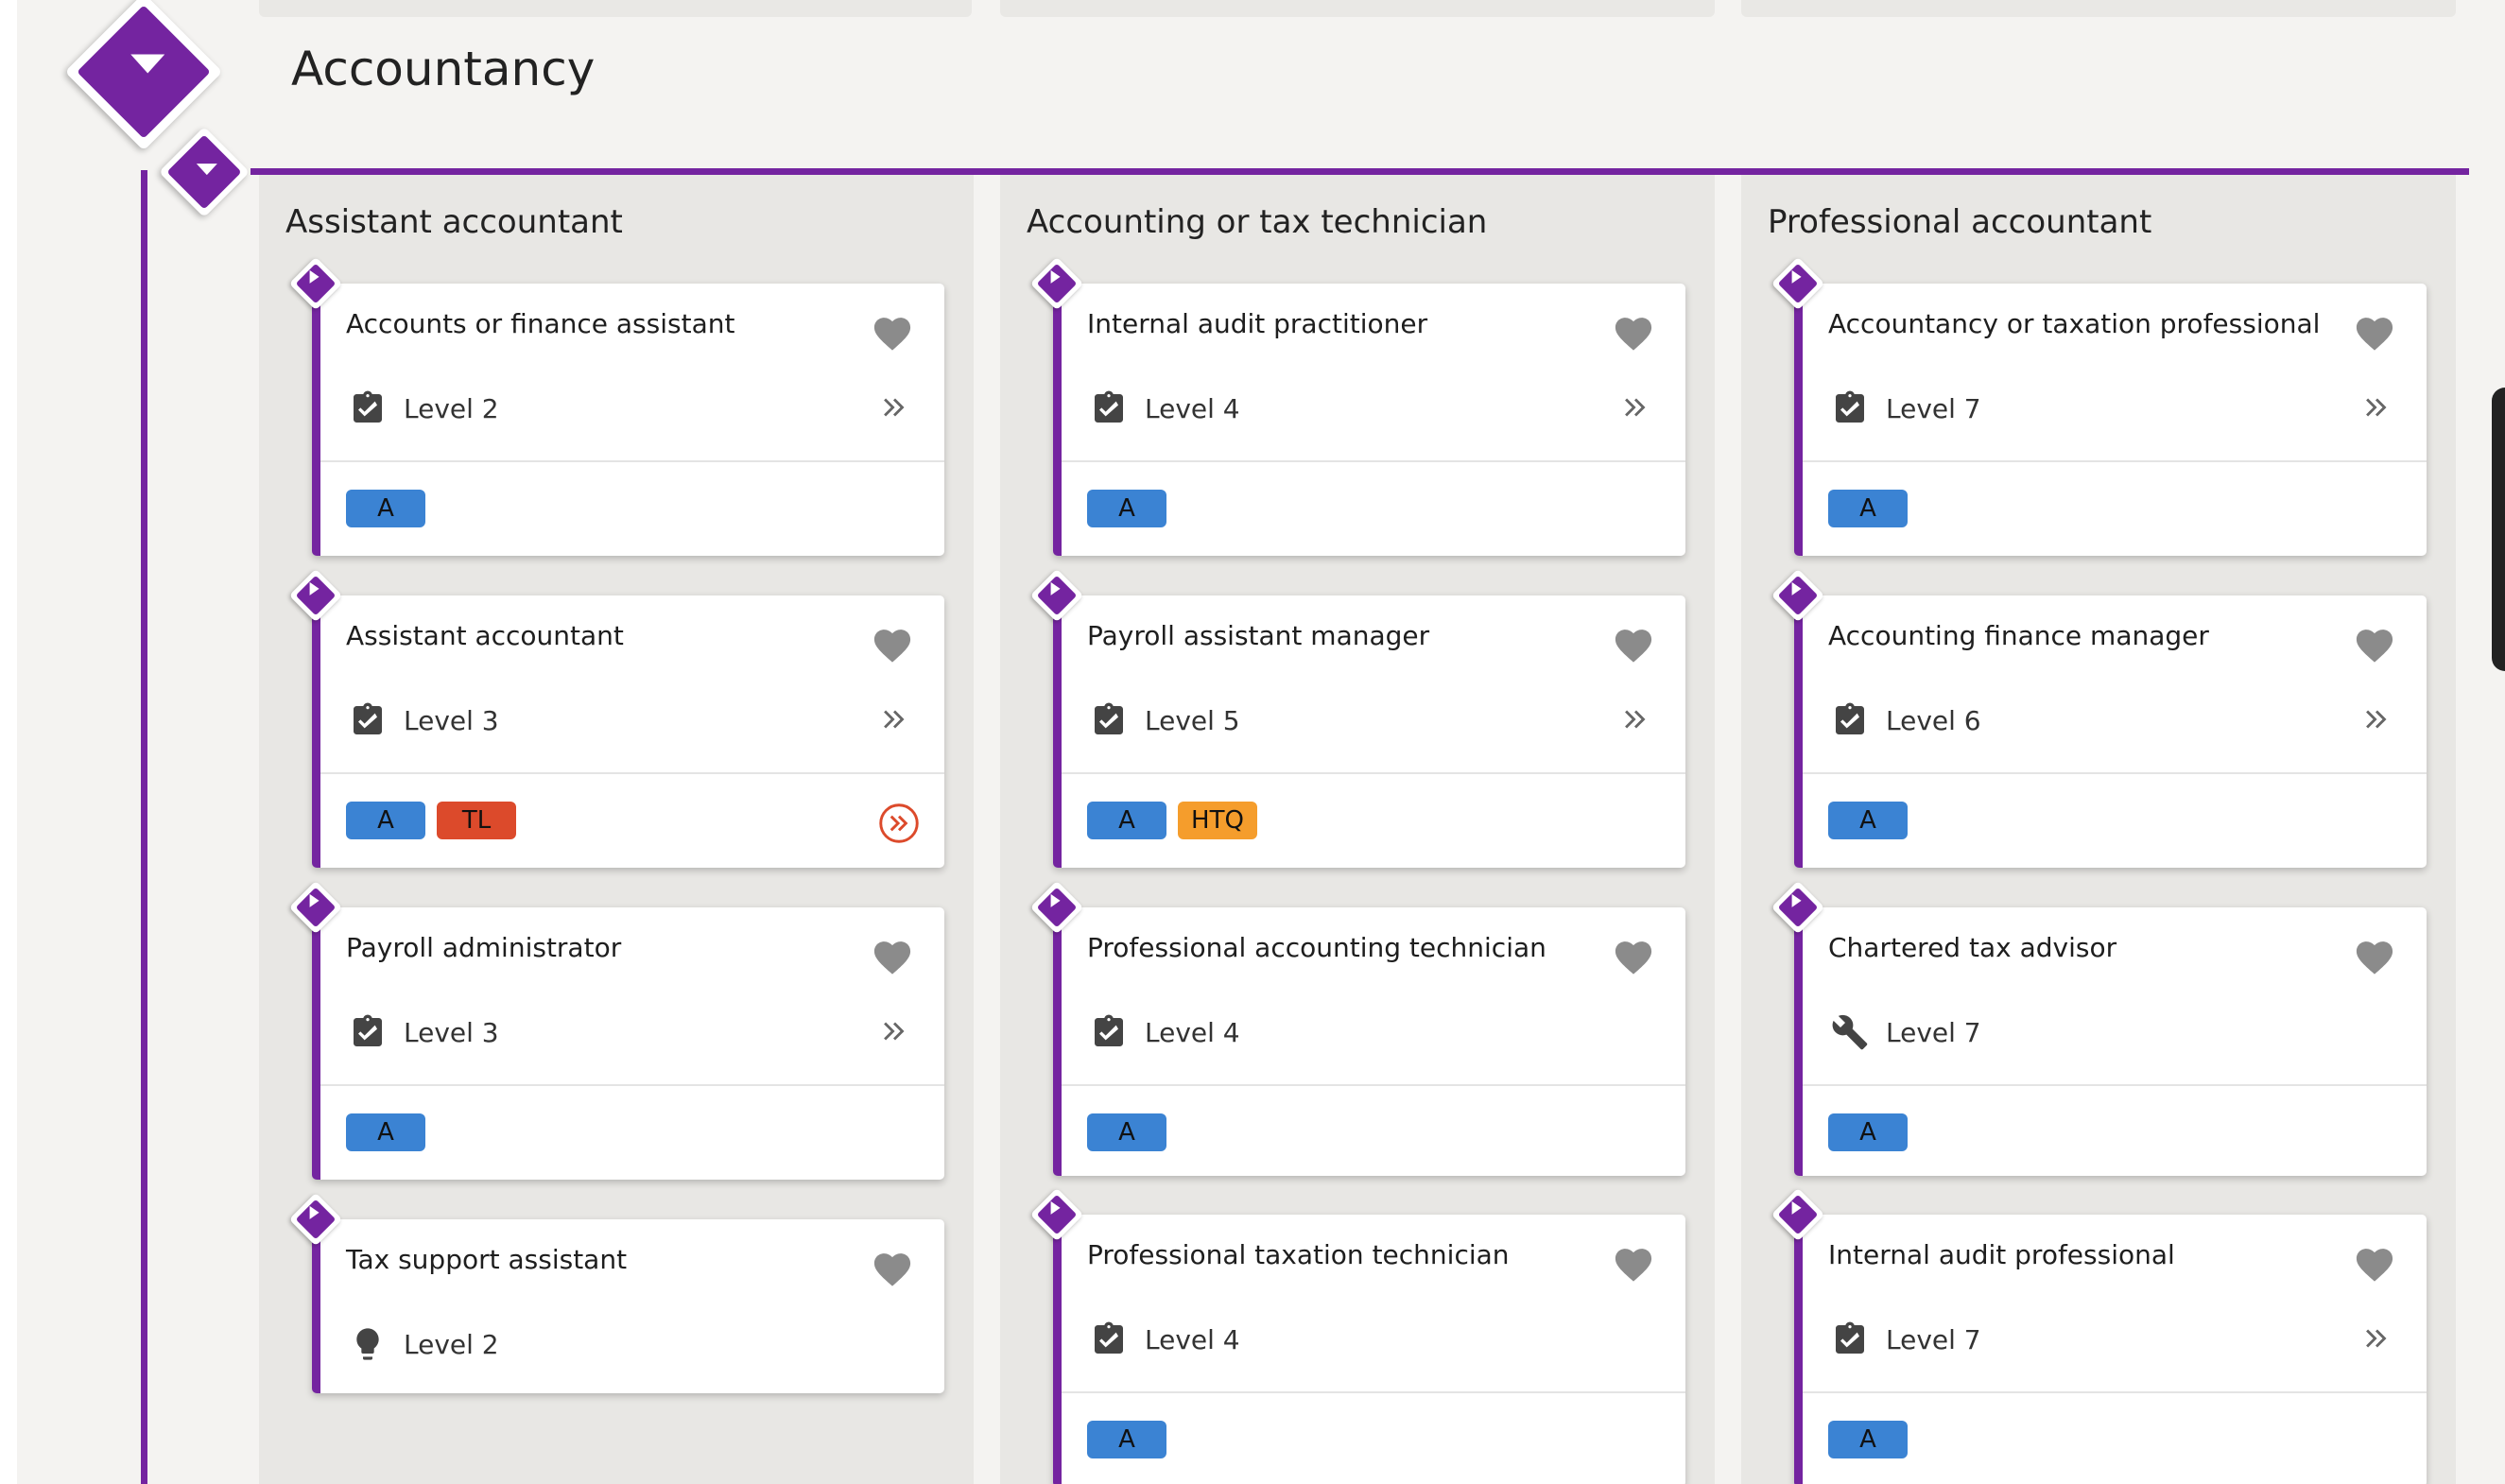 This screenshot has height=1484, width=2505. Describe the element at coordinates (628, 732) in the screenshot. I see `career-card: Assistant accountant Level 3 A TL` at that location.